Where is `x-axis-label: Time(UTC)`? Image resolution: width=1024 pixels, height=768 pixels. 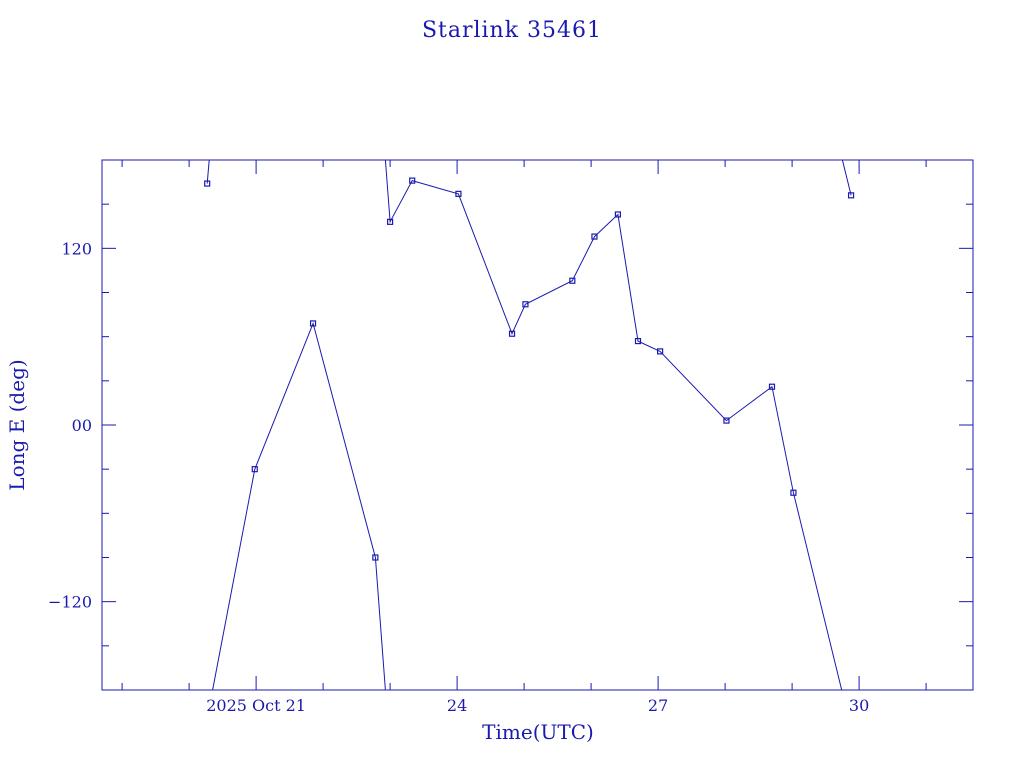
x-axis-label: Time(UTC) is located at coordinates (538, 732).